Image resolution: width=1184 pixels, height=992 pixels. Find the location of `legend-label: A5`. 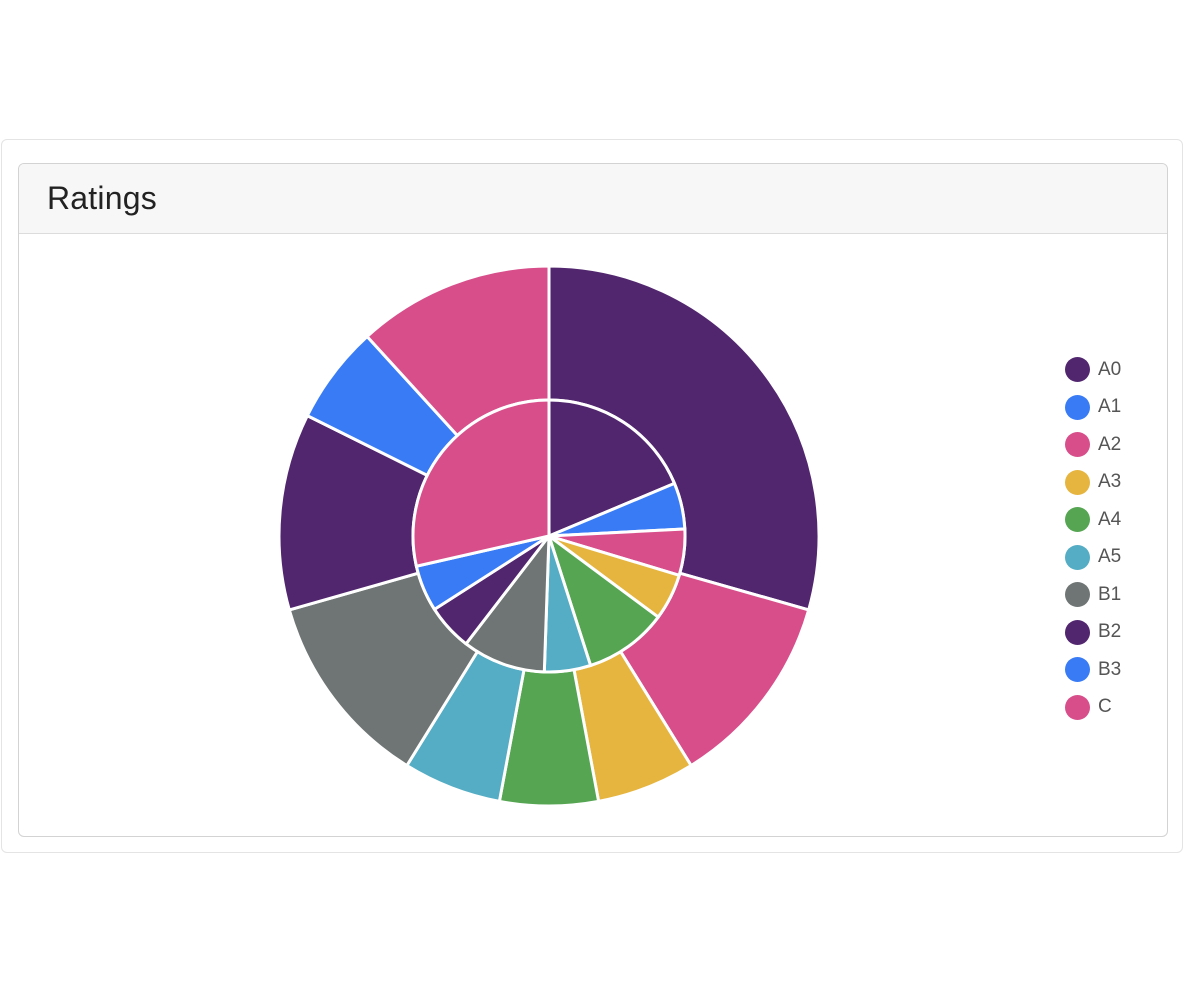

legend-label: A5 is located at coordinates (1110, 557).